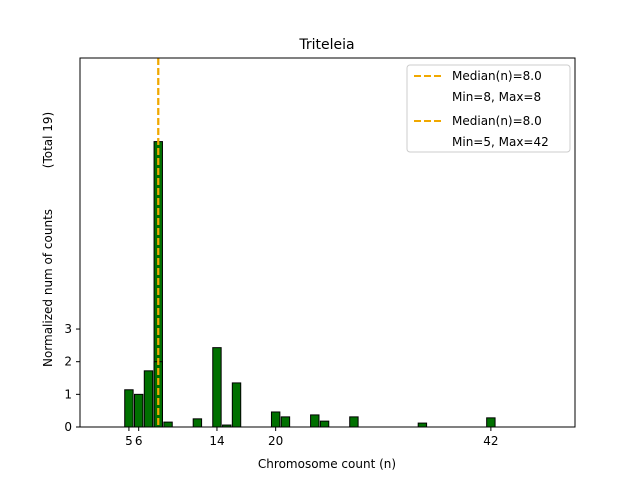  What do you see at coordinates (326, 45) in the screenshot?
I see `chart-title: Triteleia` at bounding box center [326, 45].